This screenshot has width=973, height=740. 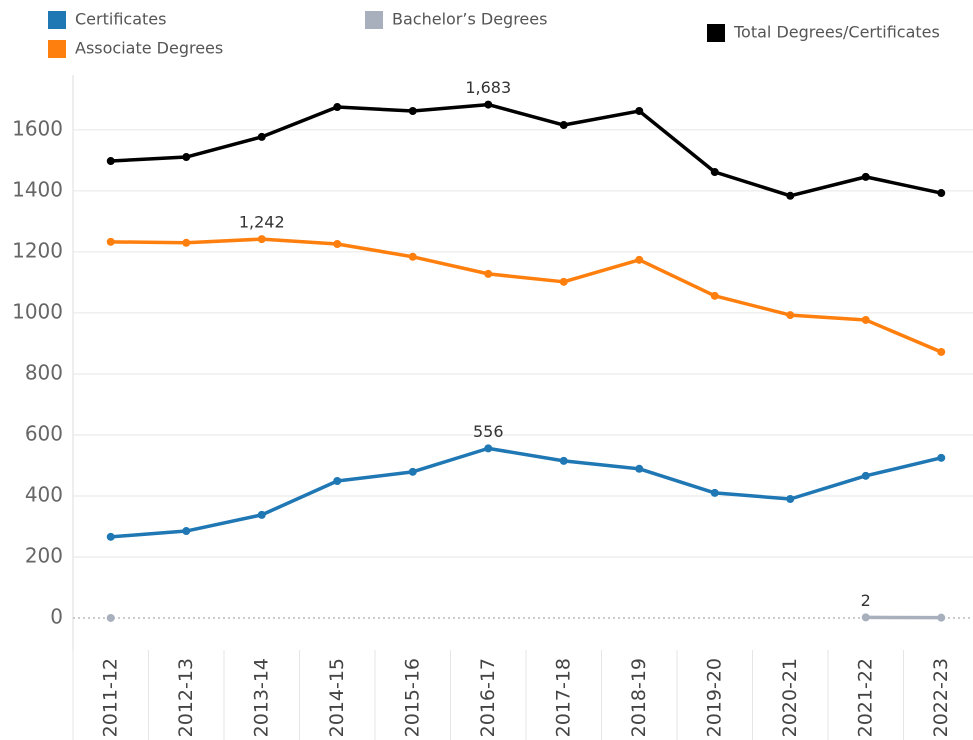 What do you see at coordinates (469, 19) in the screenshot?
I see `legend-label: Bachelor’s Degrees` at bounding box center [469, 19].